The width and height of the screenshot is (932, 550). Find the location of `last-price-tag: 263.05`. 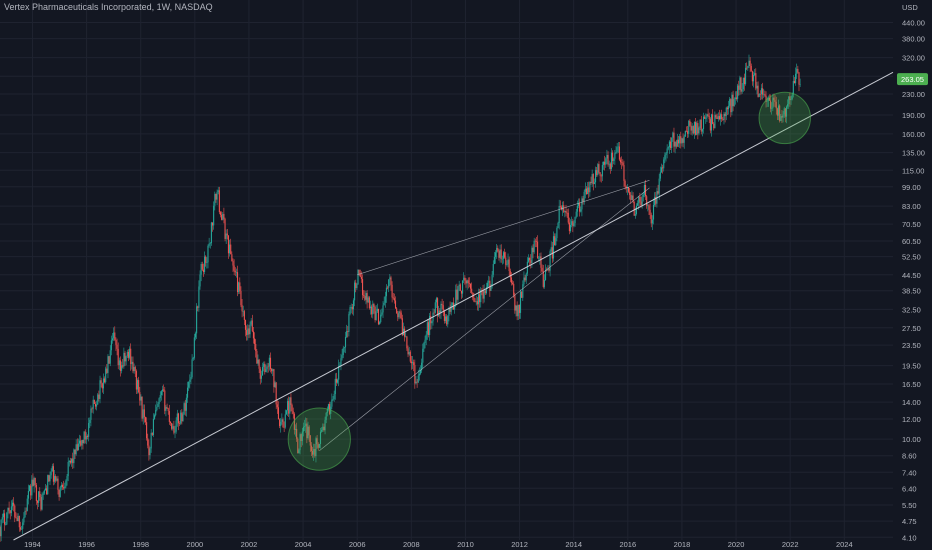

last-price-tag: 263.05 is located at coordinates (912, 79).